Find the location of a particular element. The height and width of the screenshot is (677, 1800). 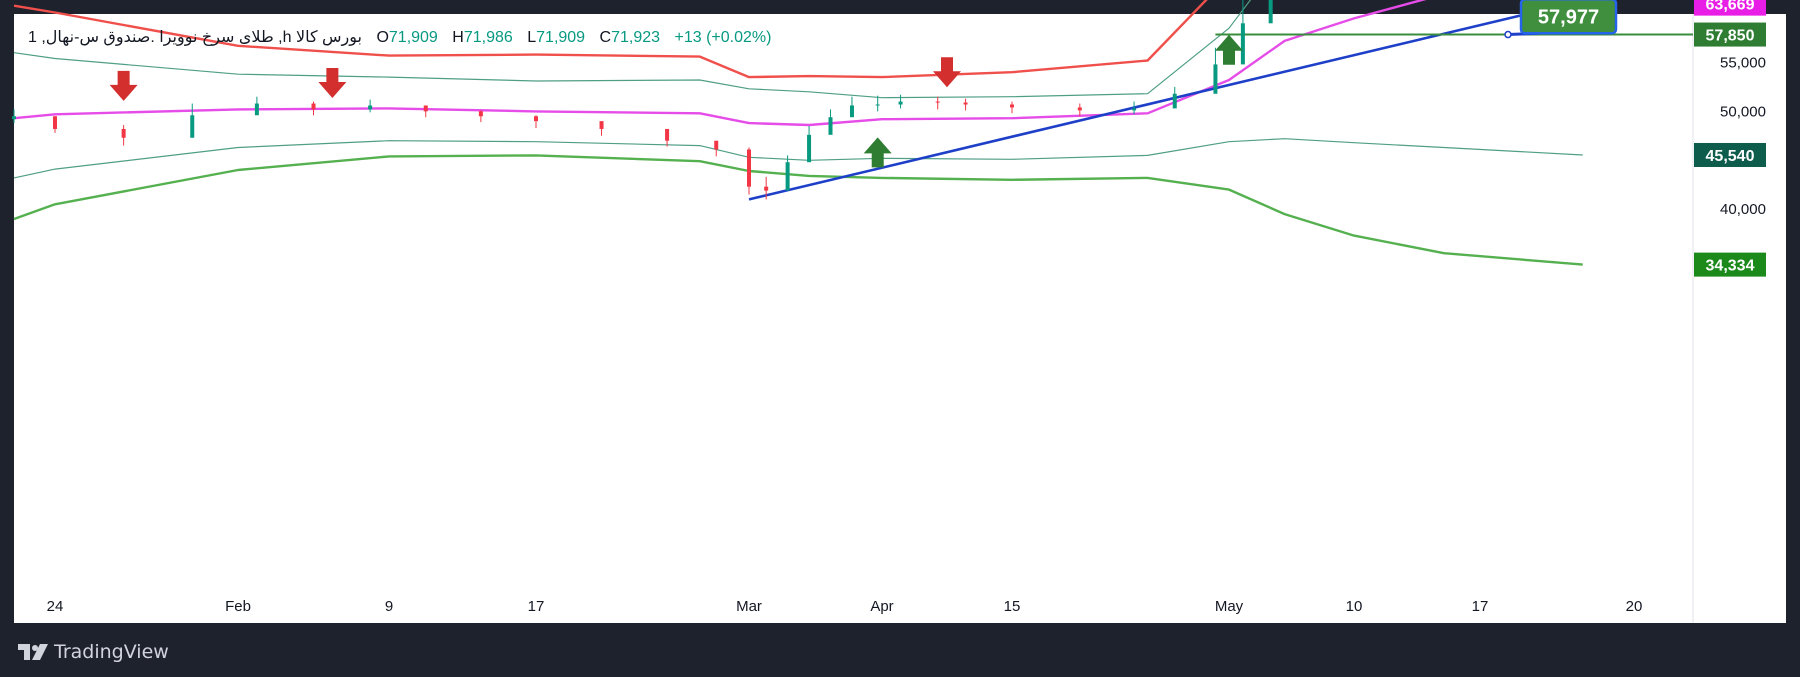

price-label-text: 63,669 is located at coordinates (1730, 7).